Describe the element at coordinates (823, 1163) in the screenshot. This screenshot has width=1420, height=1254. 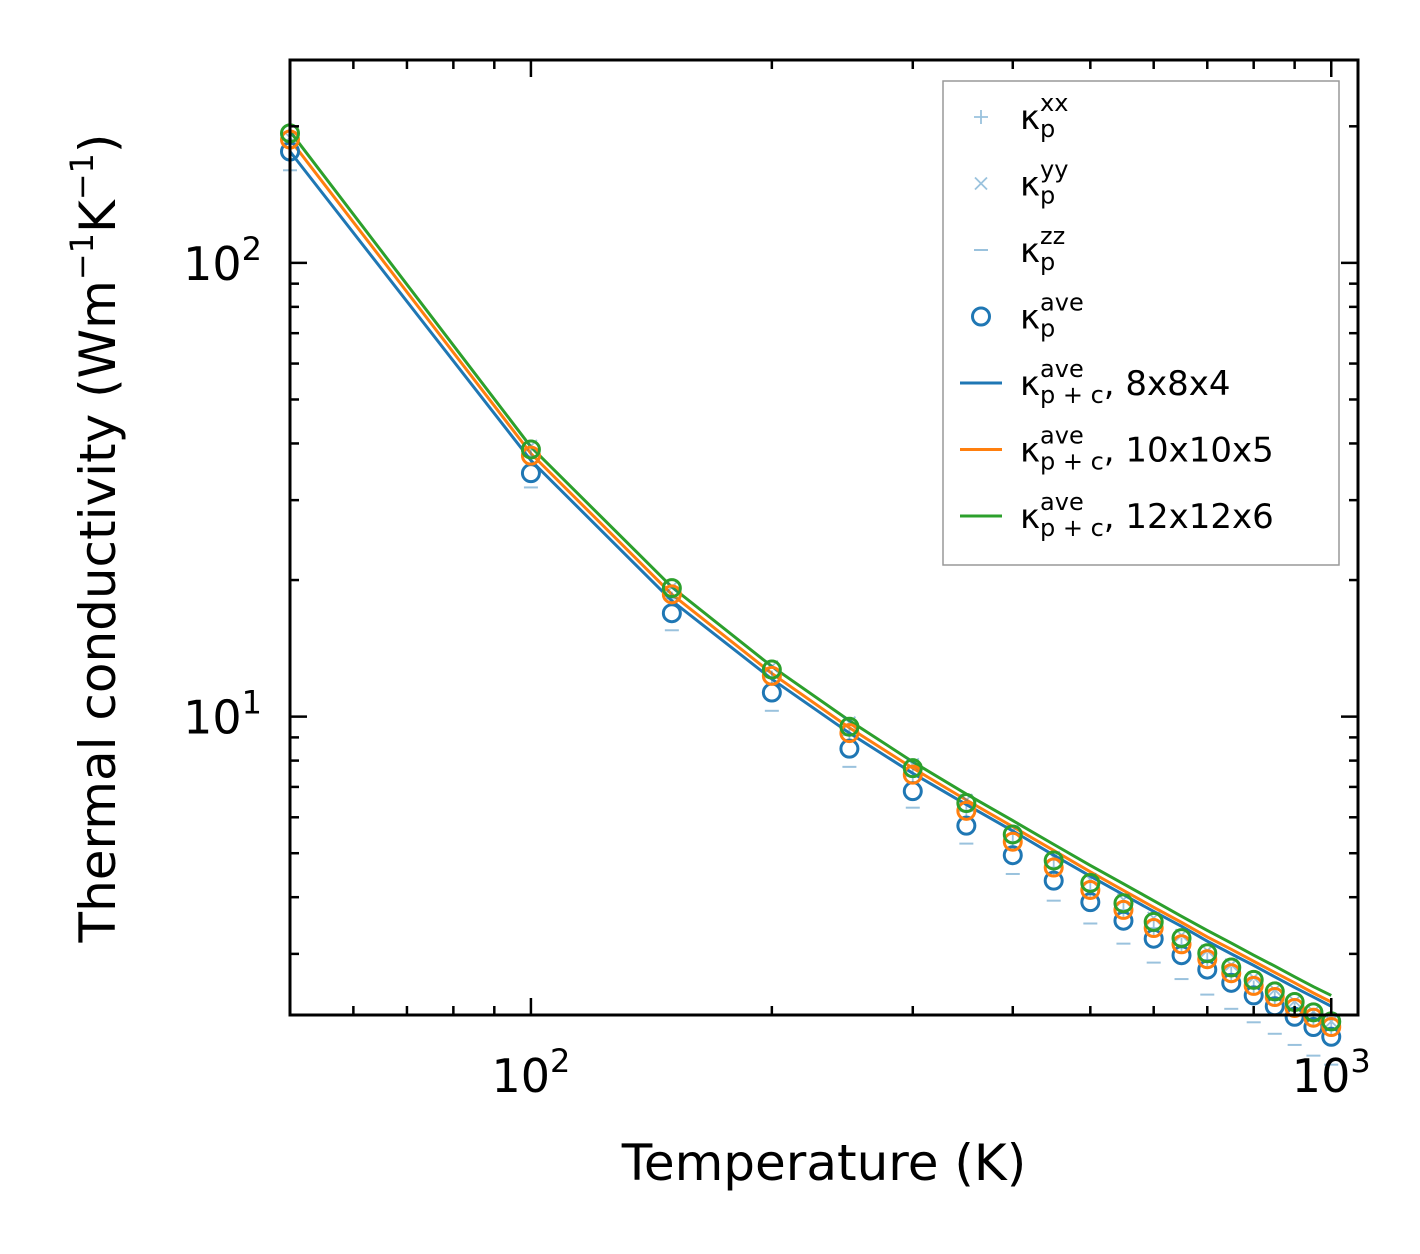
I see `x-axis-label: Temperature (K)` at that location.